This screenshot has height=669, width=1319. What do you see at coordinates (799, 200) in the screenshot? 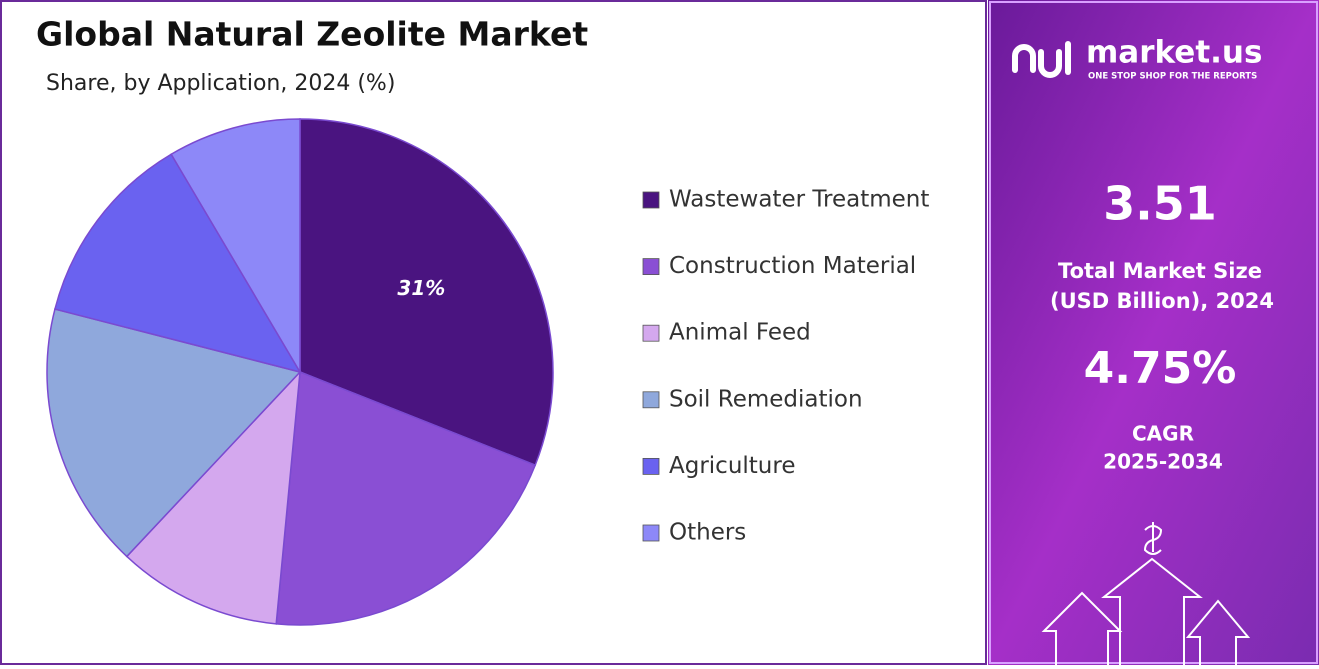
I see `legend-label: Wastewater Treatment` at bounding box center [799, 200].